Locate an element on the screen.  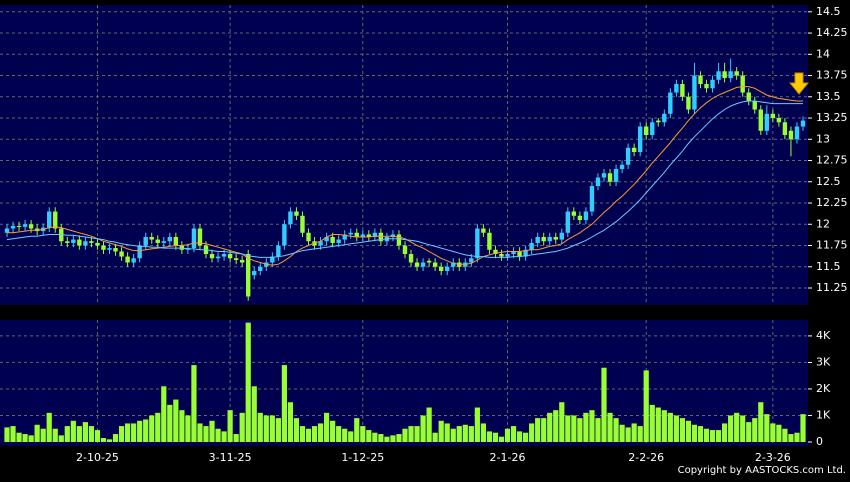
x-tick-label: 1-12-25 is located at coordinates (362, 457).